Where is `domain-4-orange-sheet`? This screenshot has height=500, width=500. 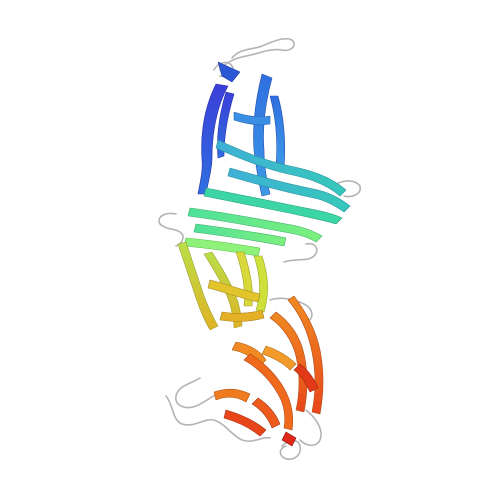
domain-4-orange-sheet is located at coordinates (268, 371).